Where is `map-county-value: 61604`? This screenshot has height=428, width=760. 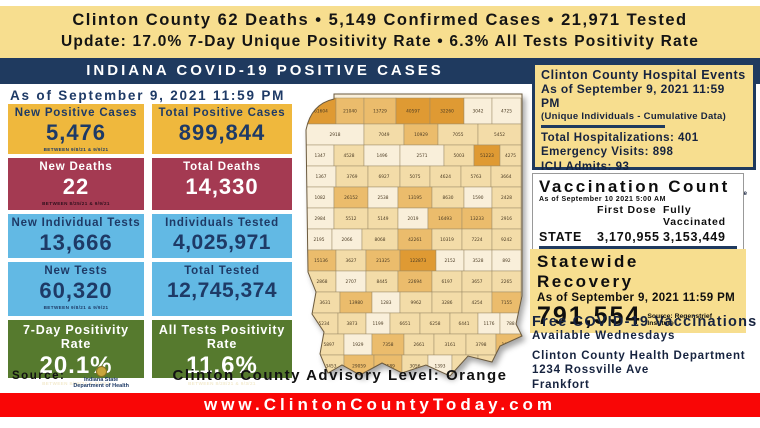
map-county-value: 61604 is located at coordinates (321, 112).